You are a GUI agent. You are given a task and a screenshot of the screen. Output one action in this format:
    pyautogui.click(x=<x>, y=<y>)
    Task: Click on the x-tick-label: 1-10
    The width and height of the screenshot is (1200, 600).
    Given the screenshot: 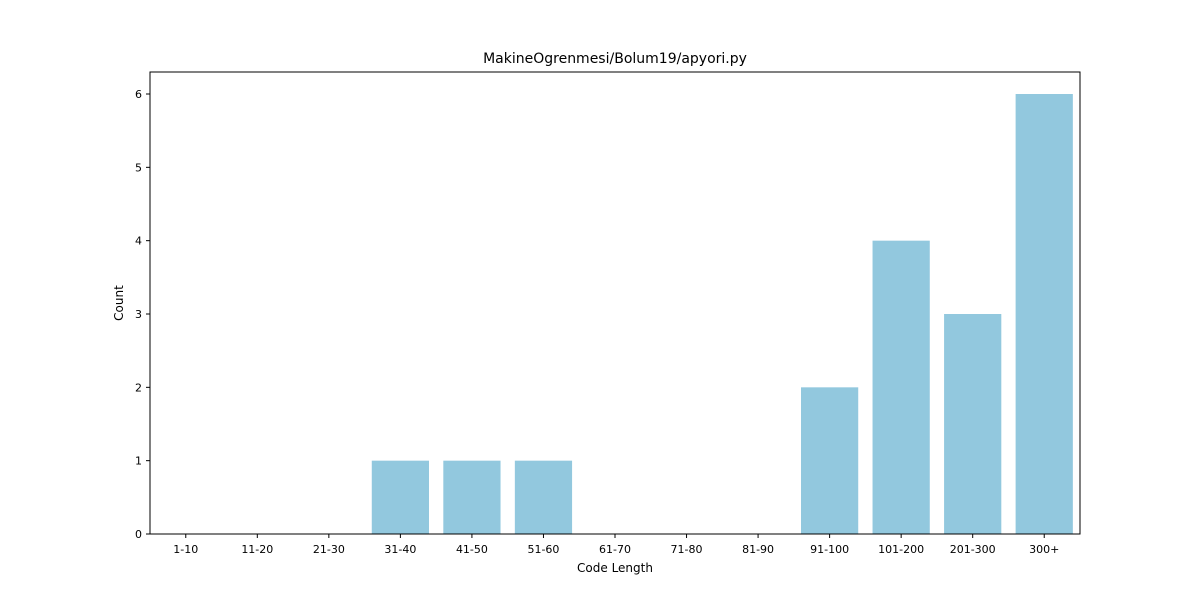 What is the action you would take?
    pyautogui.click(x=185, y=549)
    